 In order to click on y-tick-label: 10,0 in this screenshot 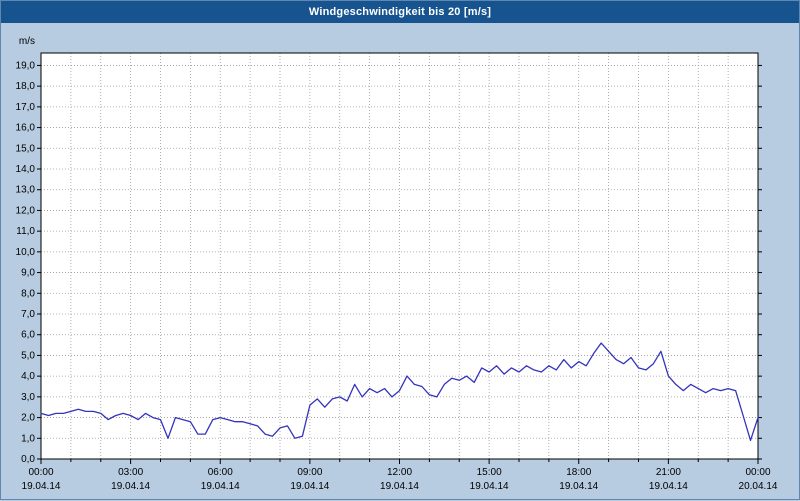, I will do `click(26, 252)`.